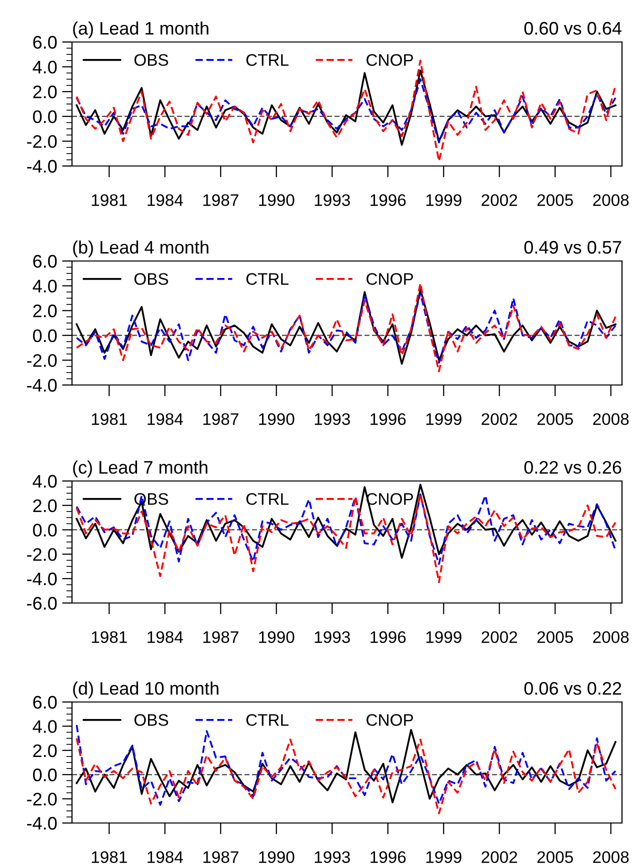 The width and height of the screenshot is (642, 868). I want to click on chart-title: (a) Lead 1 month, so click(140, 29).